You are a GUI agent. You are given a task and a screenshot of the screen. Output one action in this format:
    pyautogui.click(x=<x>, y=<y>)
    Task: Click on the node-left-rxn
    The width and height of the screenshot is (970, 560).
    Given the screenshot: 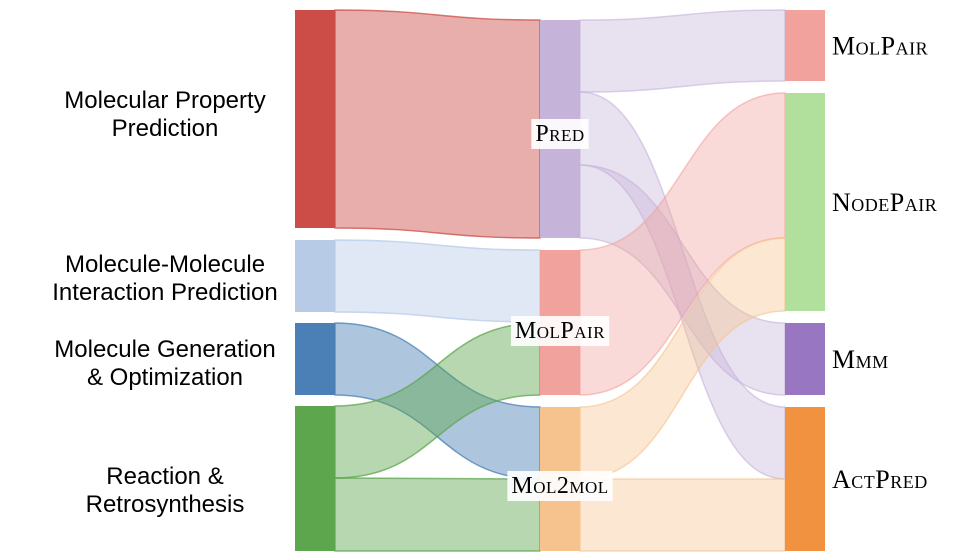 What is the action you would take?
    pyautogui.click(x=315, y=478)
    